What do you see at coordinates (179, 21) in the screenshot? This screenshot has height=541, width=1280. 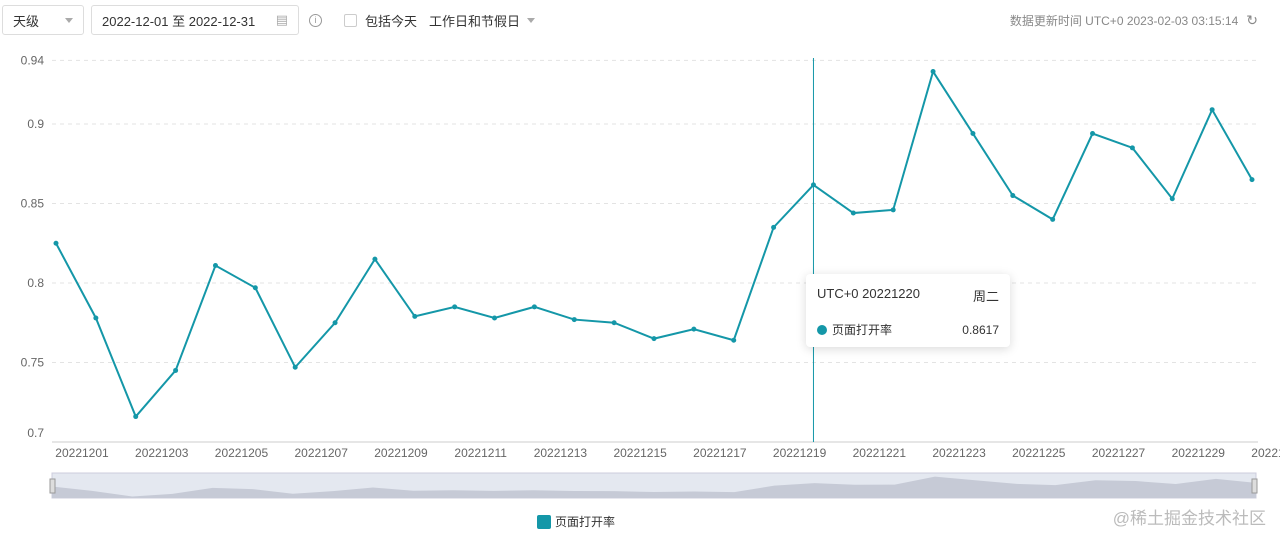 I see `date-range-value: 2022-12-01 至 2022-12-31` at bounding box center [179, 21].